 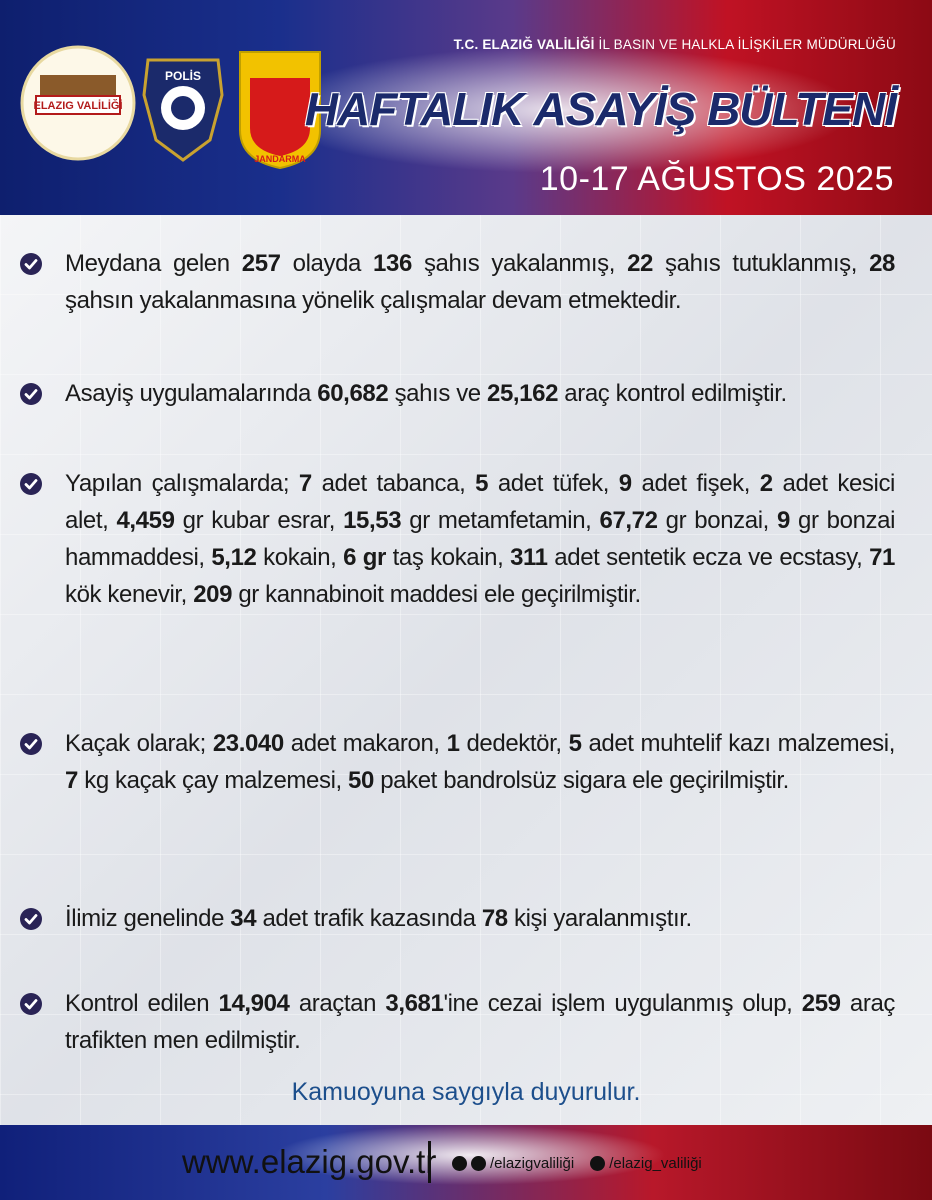 What do you see at coordinates (716, 179) in the screenshot?
I see `date: 10-17 AĞUSTOS 2025` at bounding box center [716, 179].